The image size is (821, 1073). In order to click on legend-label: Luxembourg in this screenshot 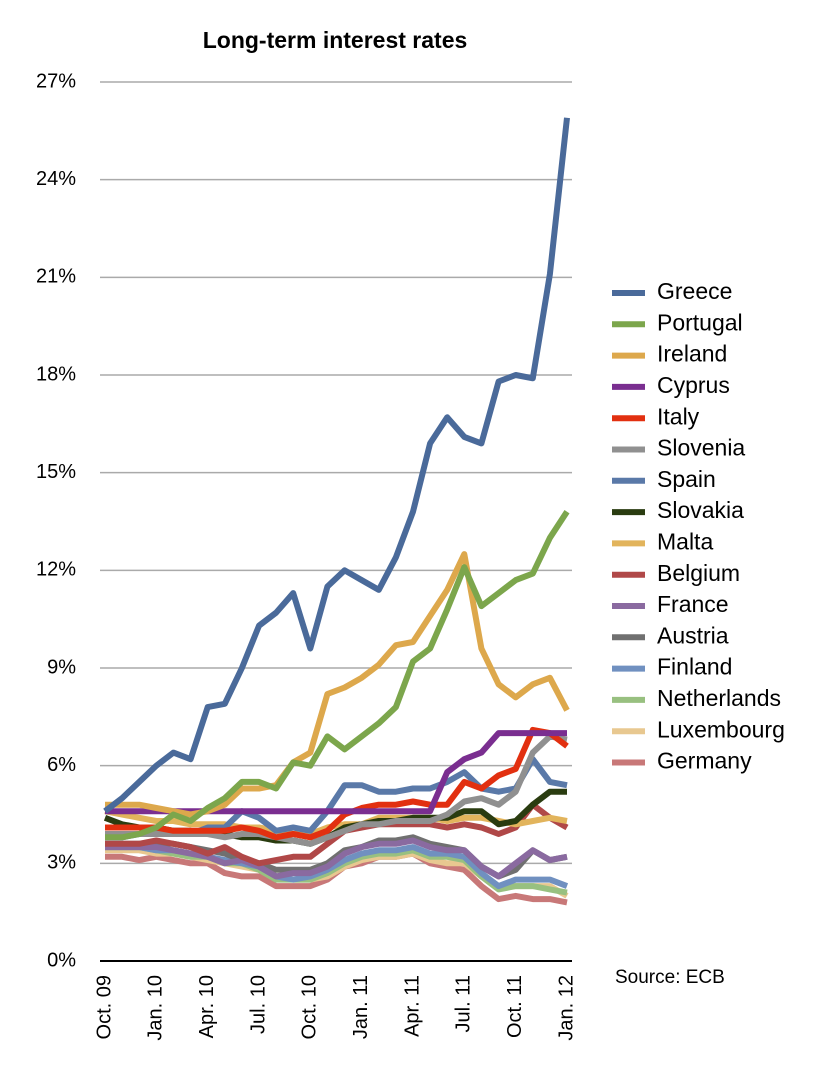, I will do `click(721, 729)`.